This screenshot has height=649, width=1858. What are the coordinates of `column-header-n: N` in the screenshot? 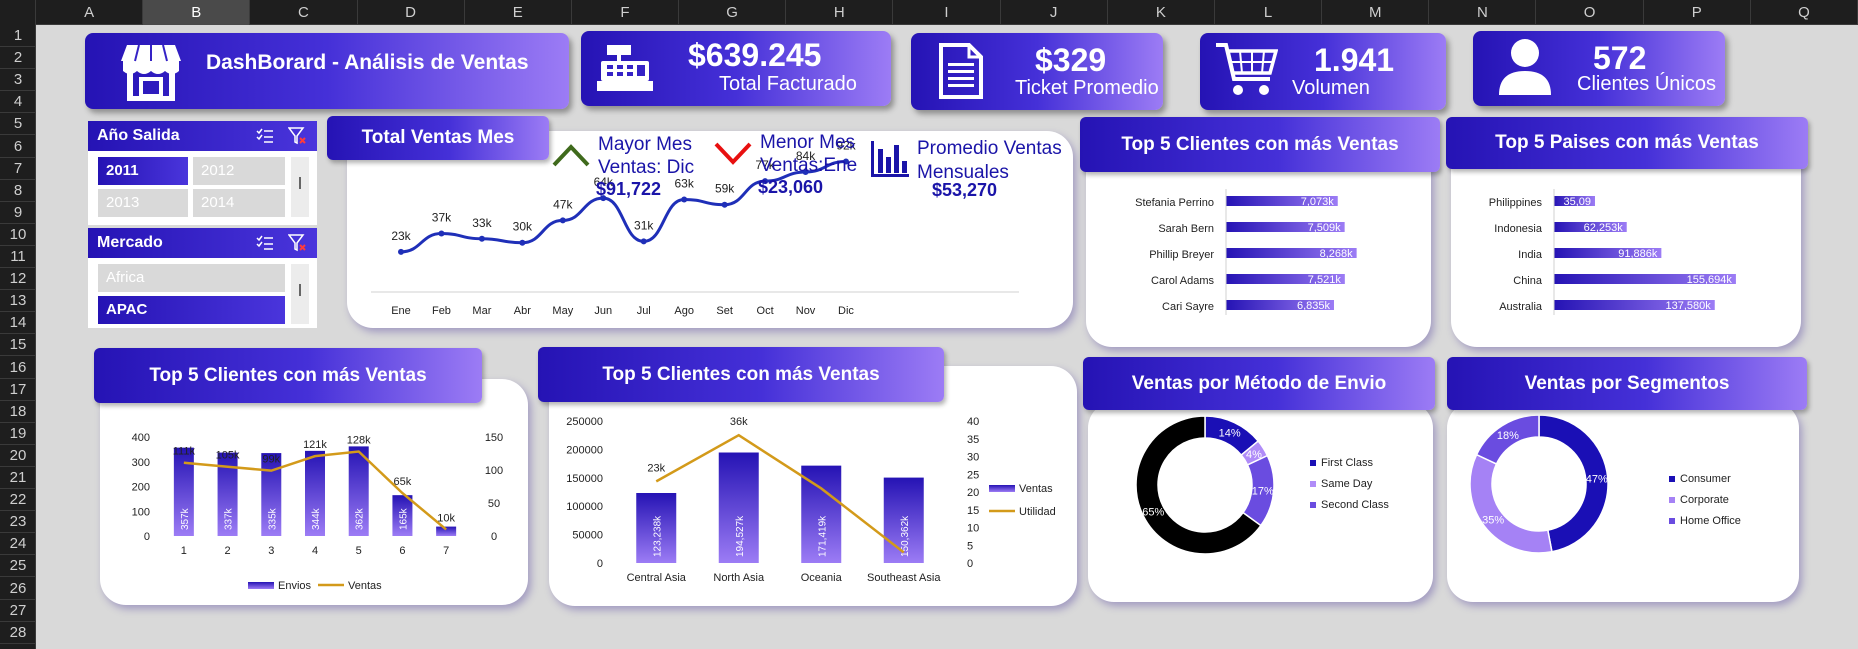 It's located at (1483, 12).